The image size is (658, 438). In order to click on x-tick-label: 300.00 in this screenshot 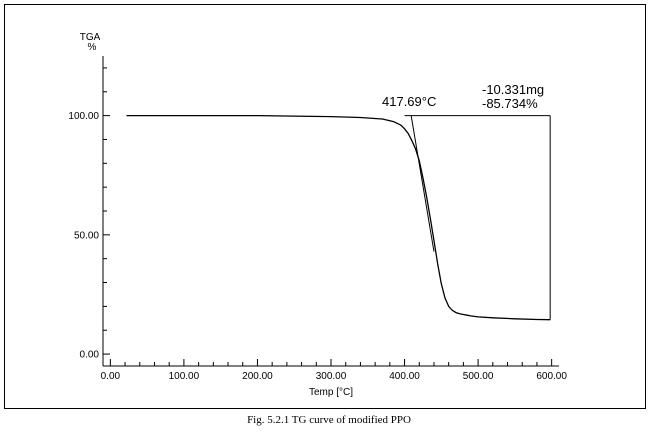, I will do `click(331, 376)`.